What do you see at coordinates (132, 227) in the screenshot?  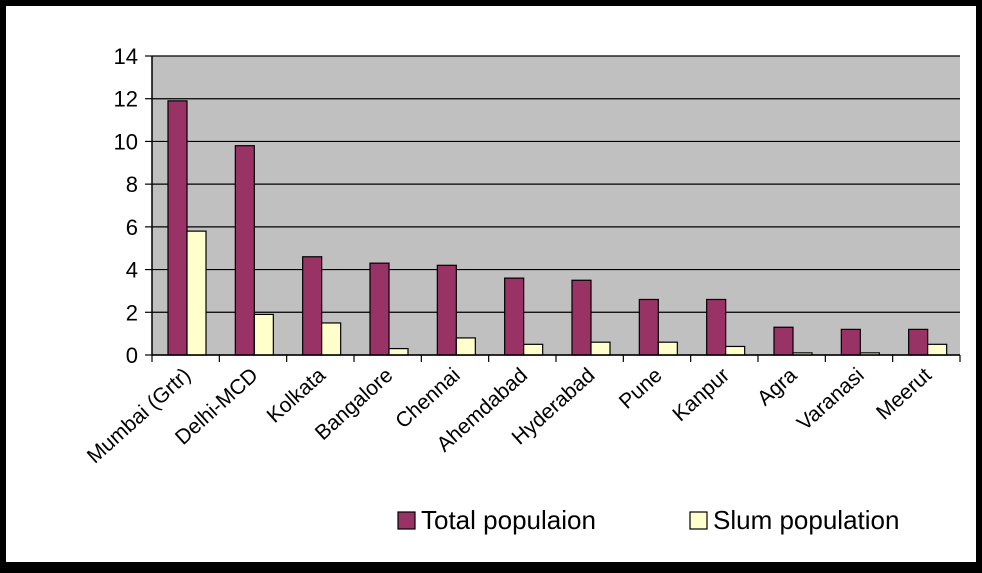 I see `y-tick-label: 6` at bounding box center [132, 227].